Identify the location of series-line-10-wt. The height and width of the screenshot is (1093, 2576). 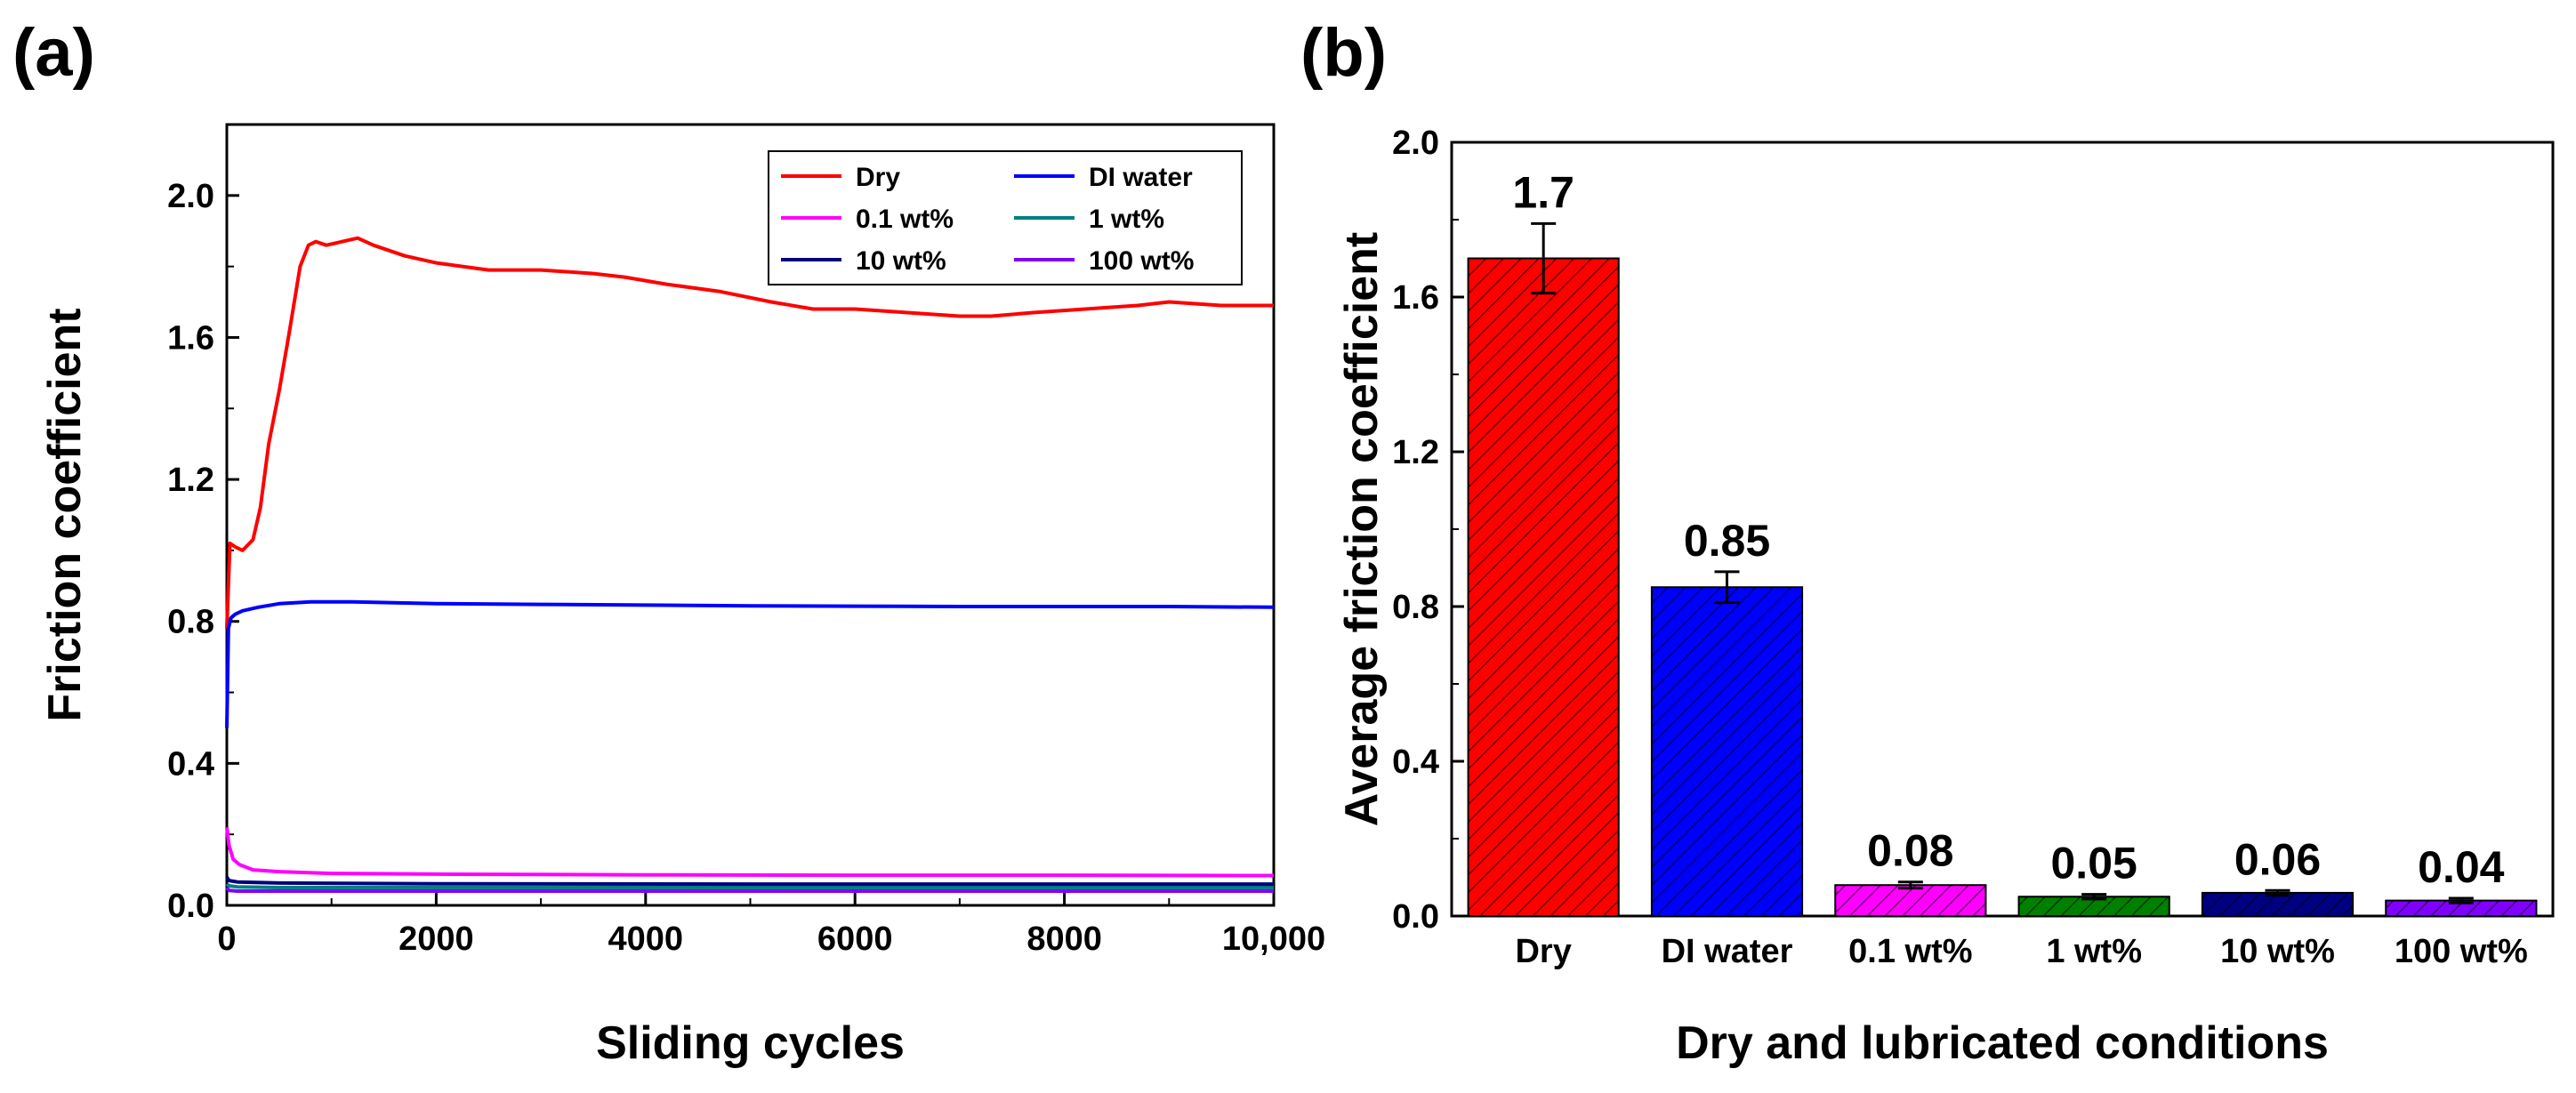
(749, 881).